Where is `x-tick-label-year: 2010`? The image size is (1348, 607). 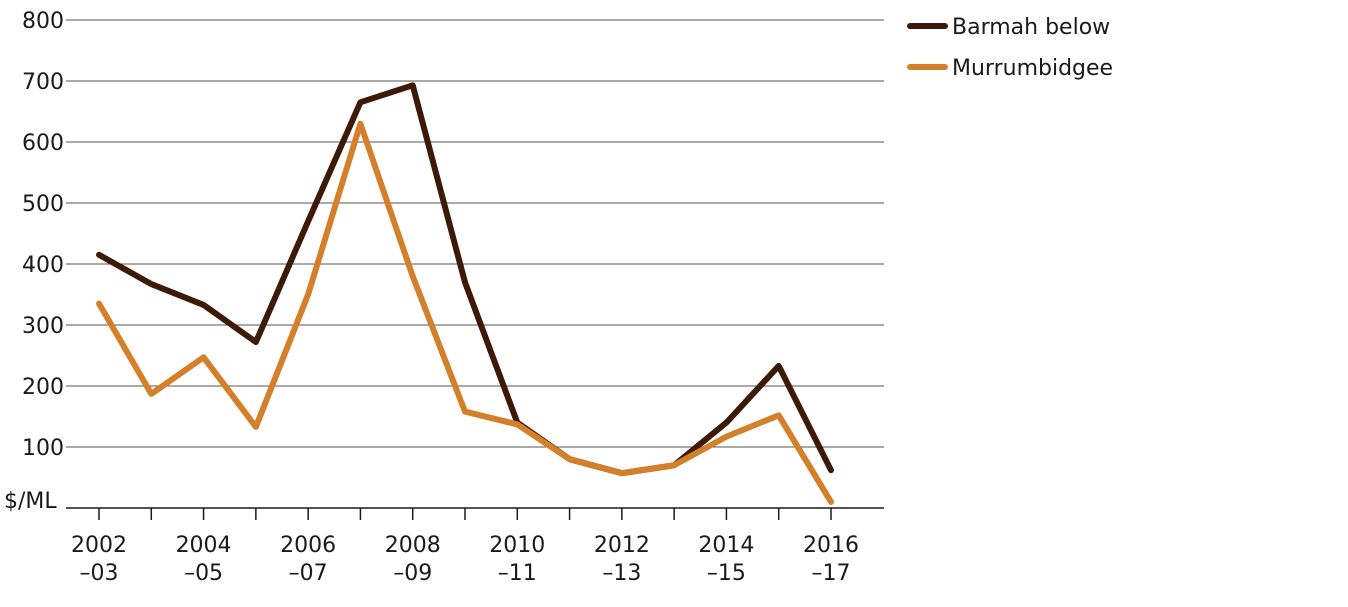
x-tick-label-year: 2010 is located at coordinates (517, 545).